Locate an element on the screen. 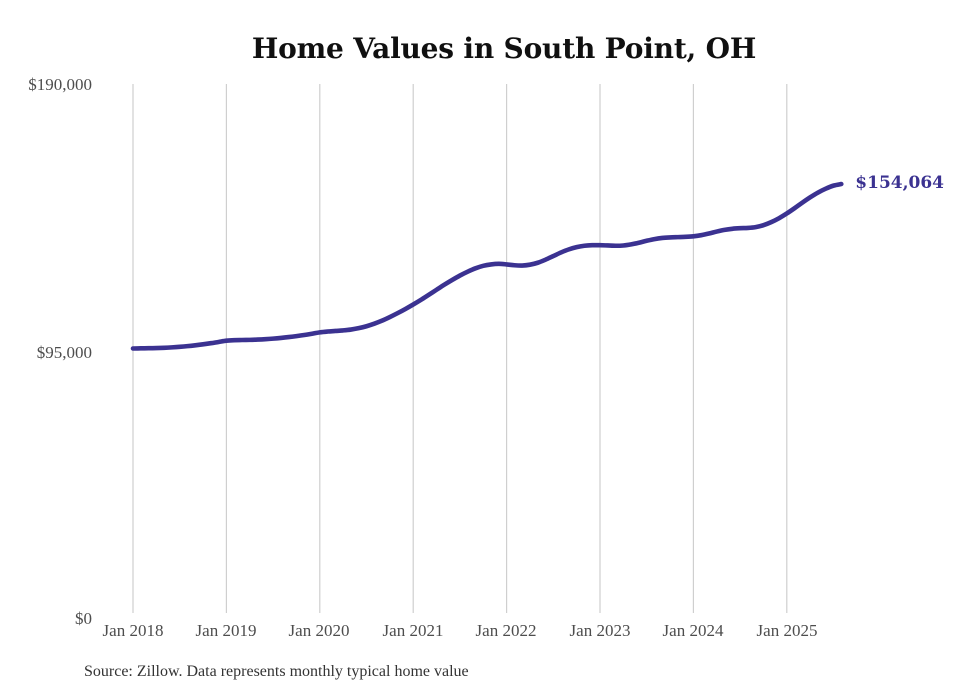 This screenshot has width=980, height=699. x-axis-tick-jan-2021: Jan 2021 is located at coordinates (413, 630).